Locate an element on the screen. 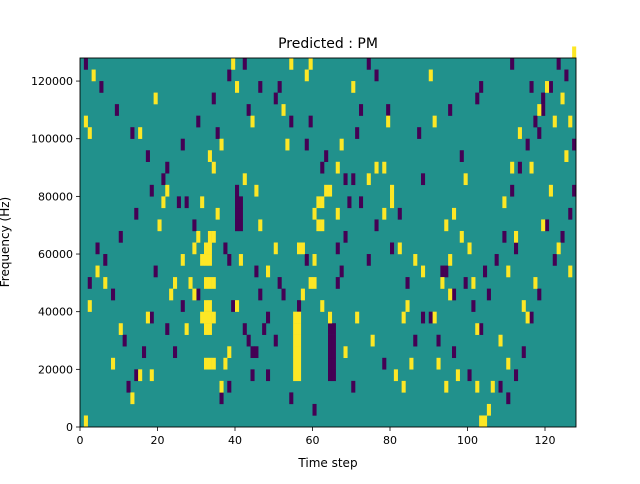 This screenshot has height=484, width=640. x-tick-label: 80 is located at coordinates (390, 440).